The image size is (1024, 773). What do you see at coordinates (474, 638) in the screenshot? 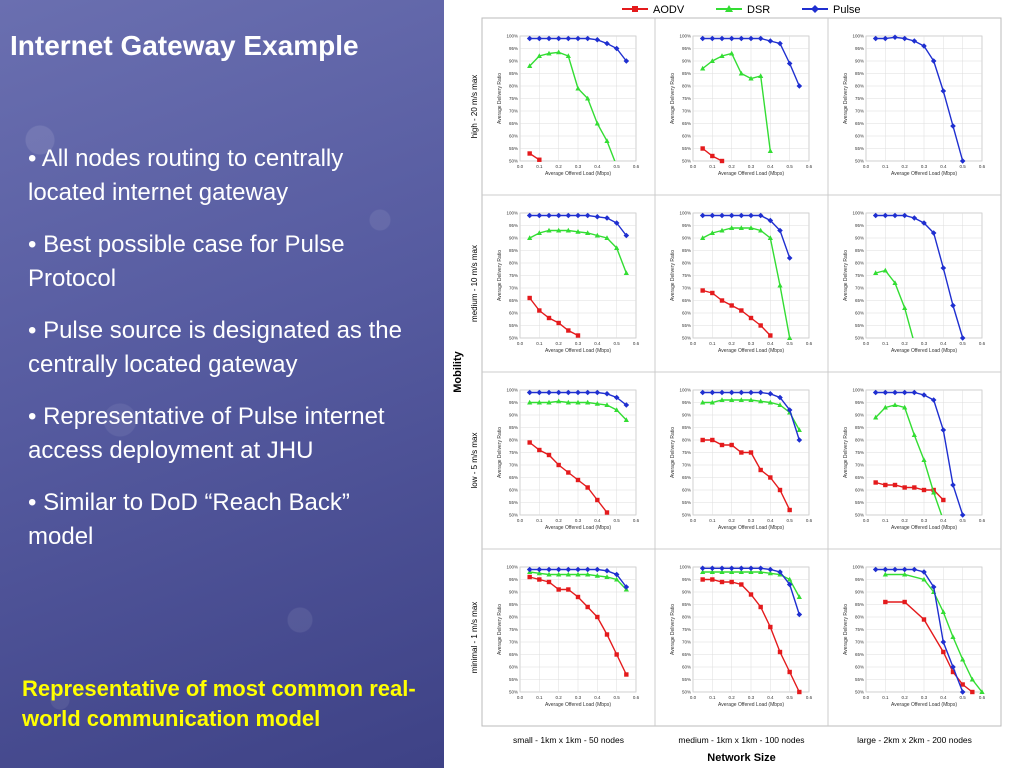
I see `row-label: minimal - 1 m/s max` at bounding box center [474, 638].